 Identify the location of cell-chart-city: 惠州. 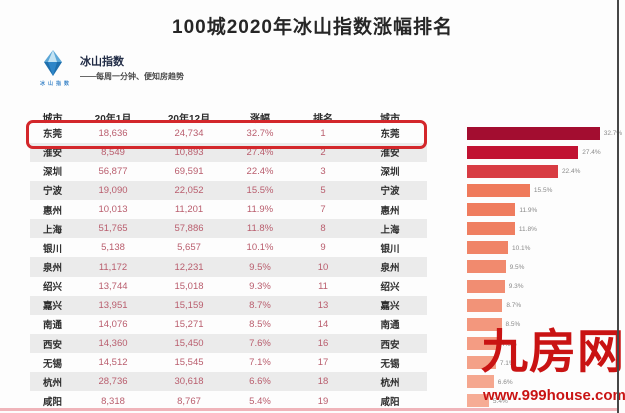
(390, 211).